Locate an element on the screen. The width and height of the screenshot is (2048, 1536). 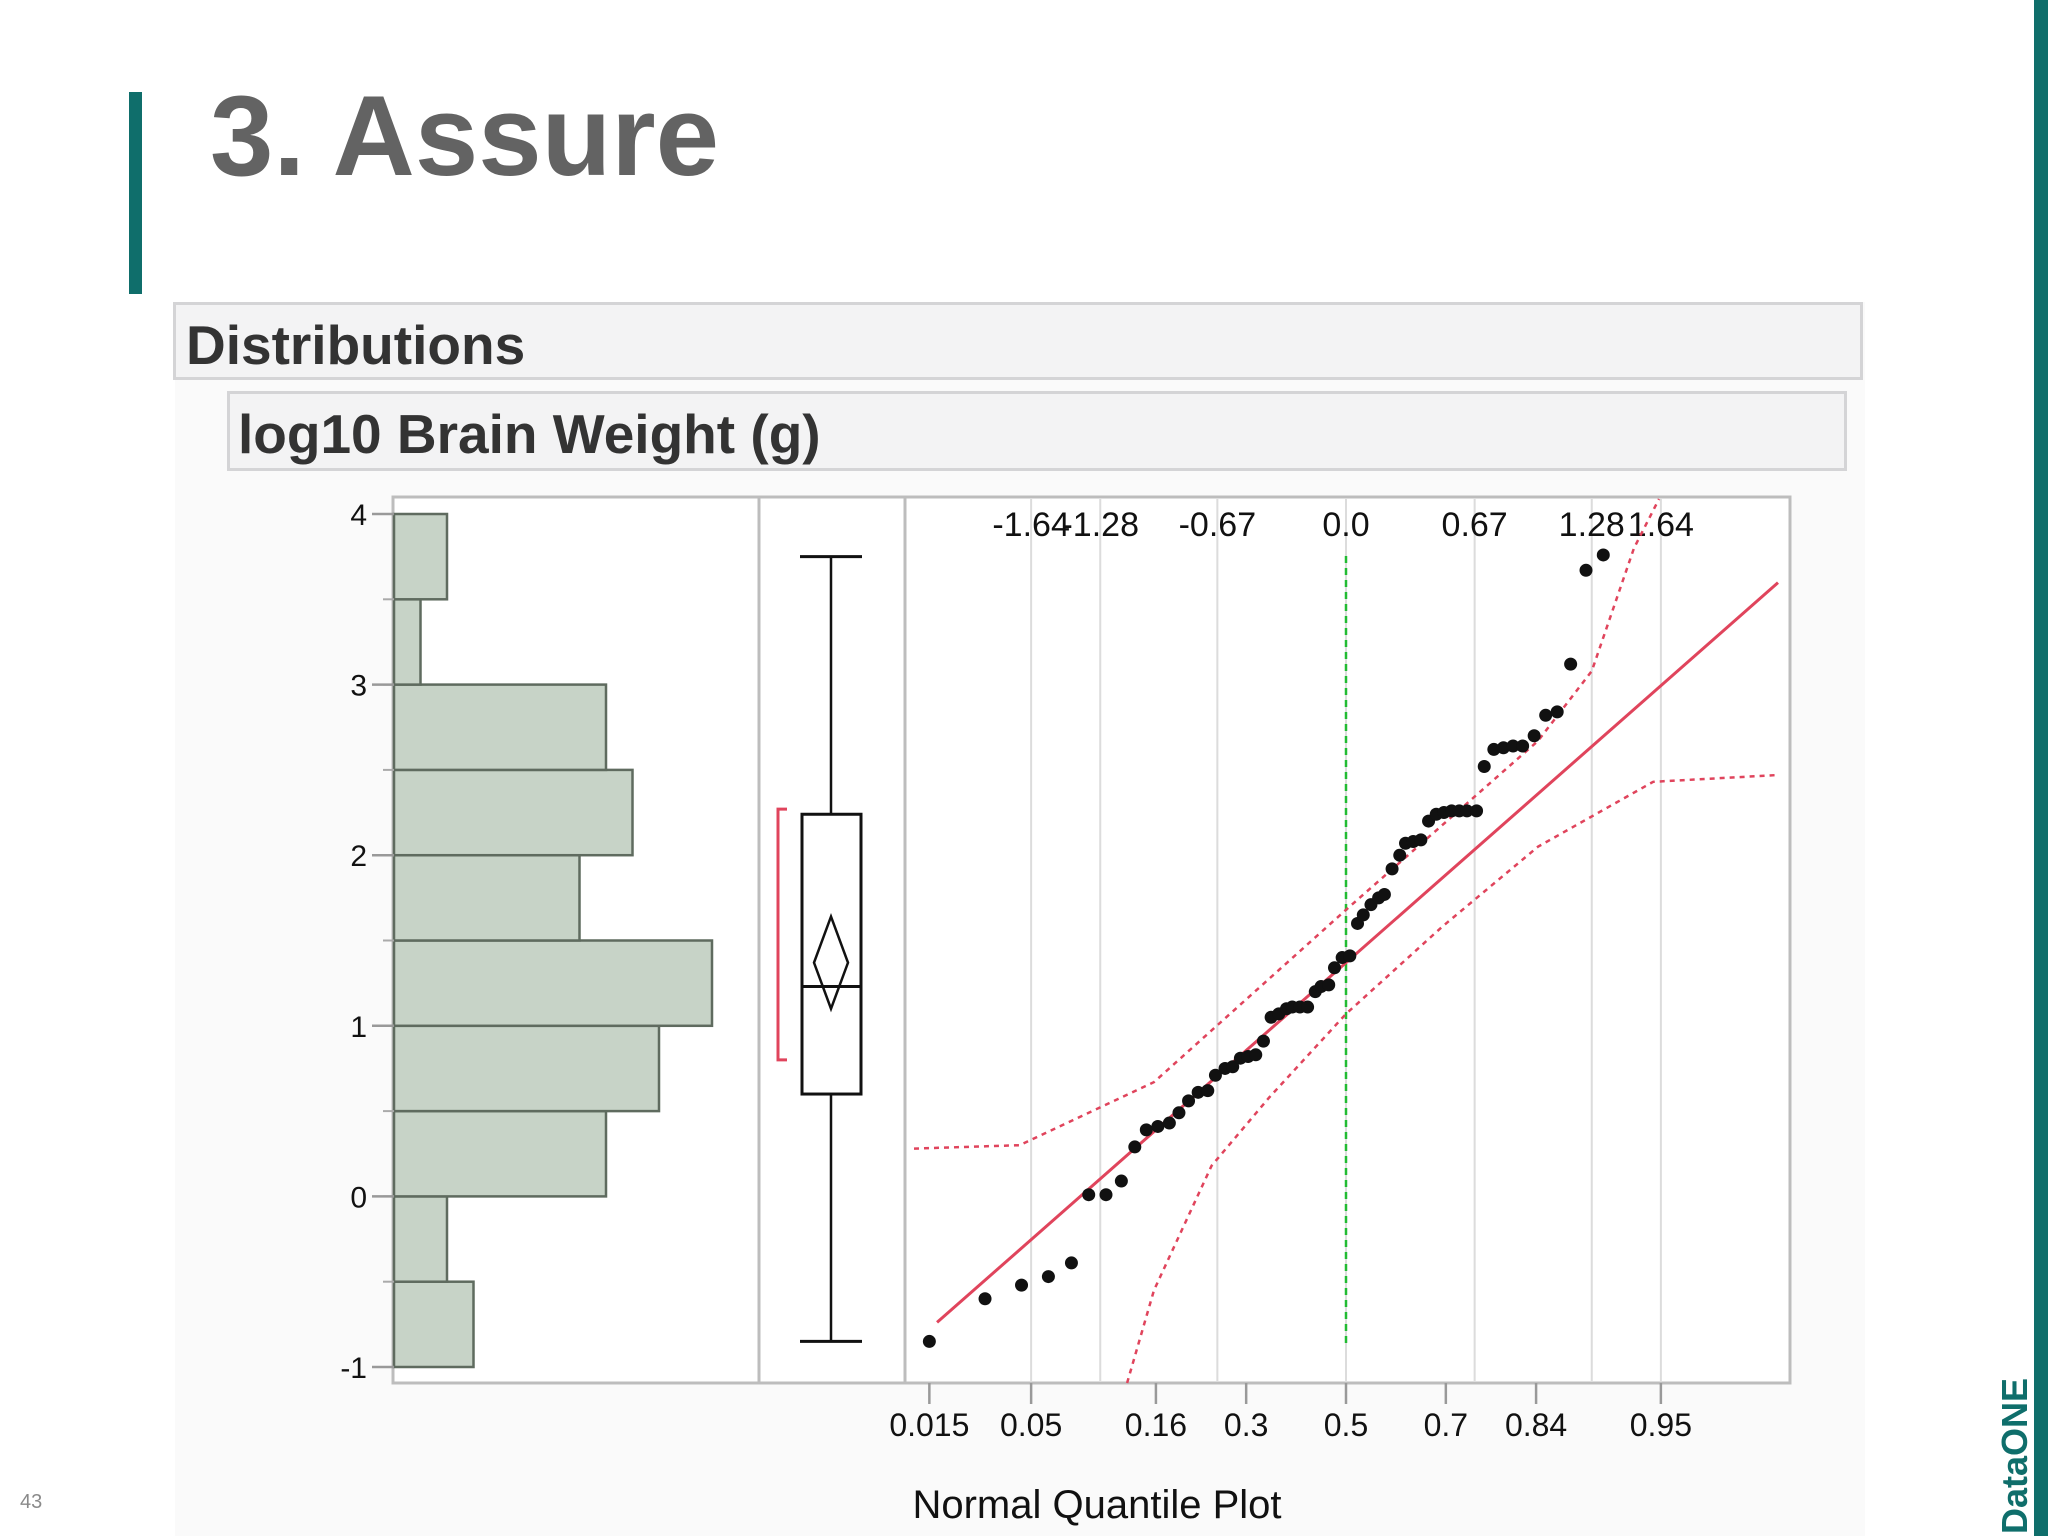
qq-top-tick-label: -0.67 is located at coordinates (1218, 525).